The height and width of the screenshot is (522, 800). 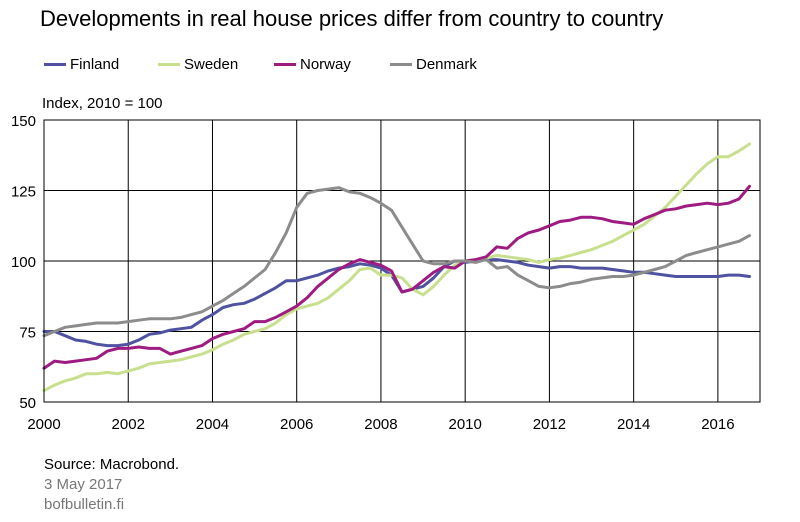 What do you see at coordinates (549, 424) in the screenshot?
I see `x-tick-label: 2012` at bounding box center [549, 424].